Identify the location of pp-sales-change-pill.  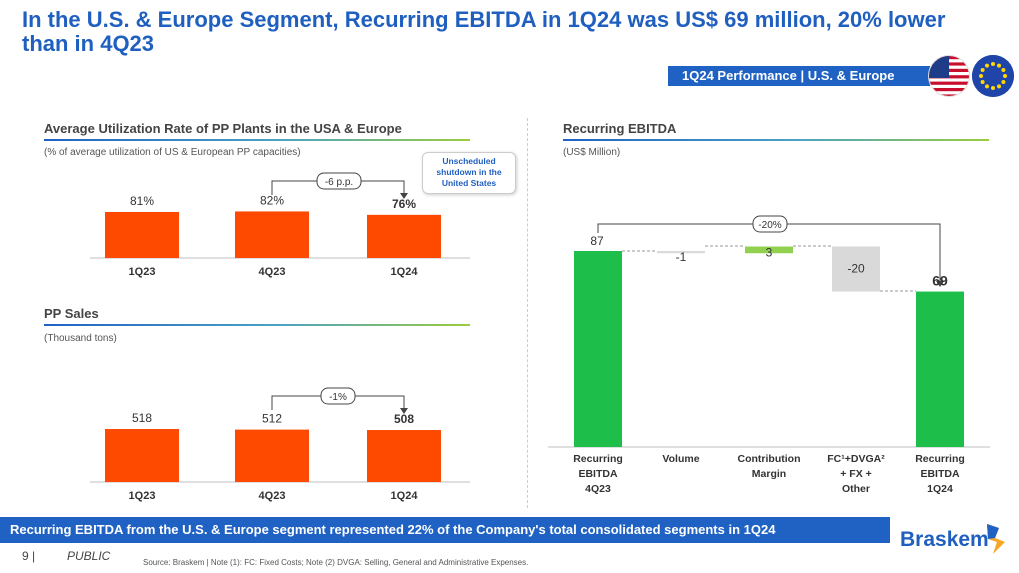
(338, 396).